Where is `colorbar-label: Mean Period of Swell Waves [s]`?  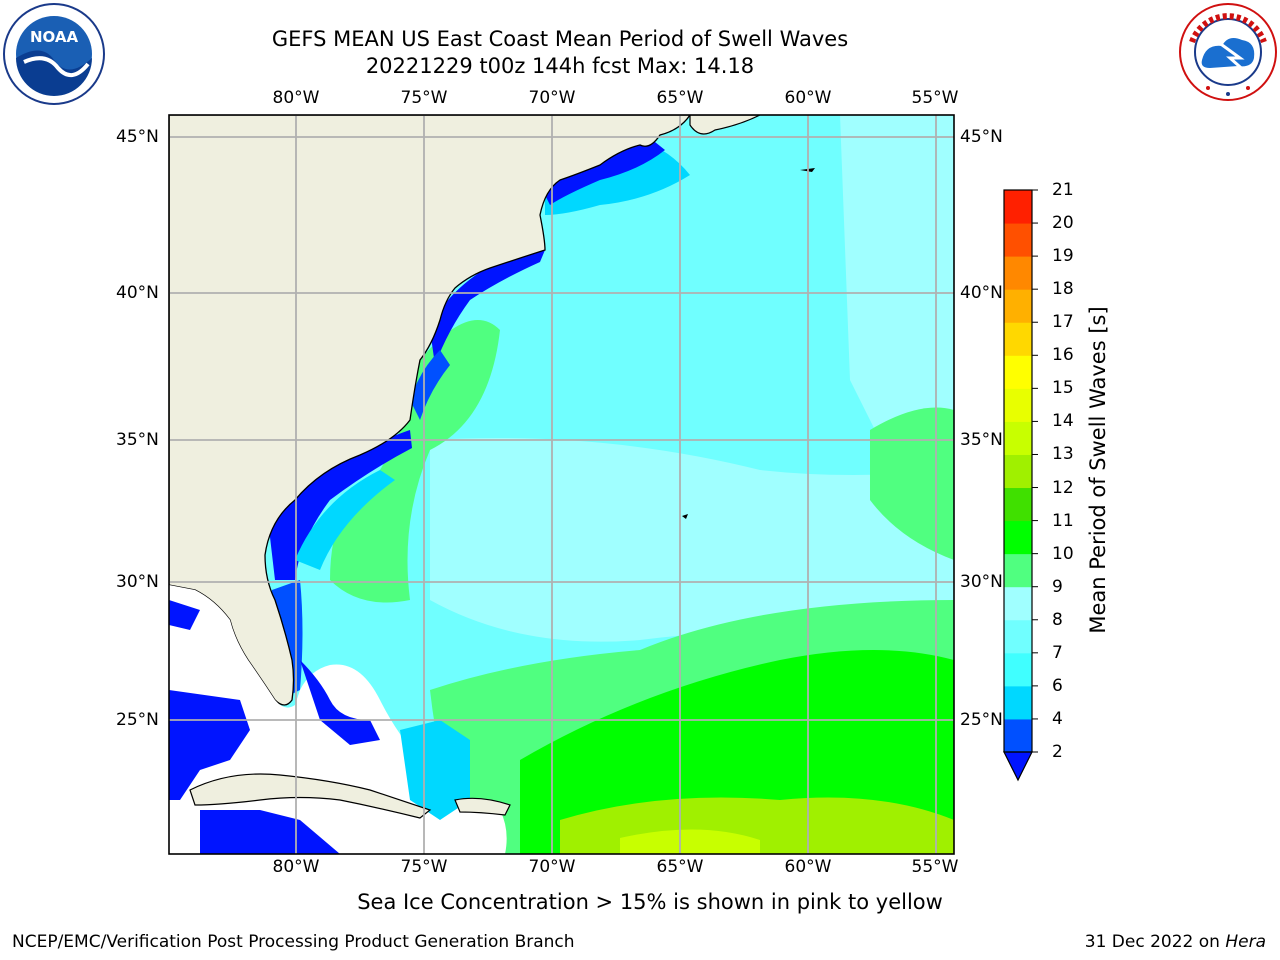
colorbar-label: Mean Period of Swell Waves [s] is located at coordinates (1098, 470).